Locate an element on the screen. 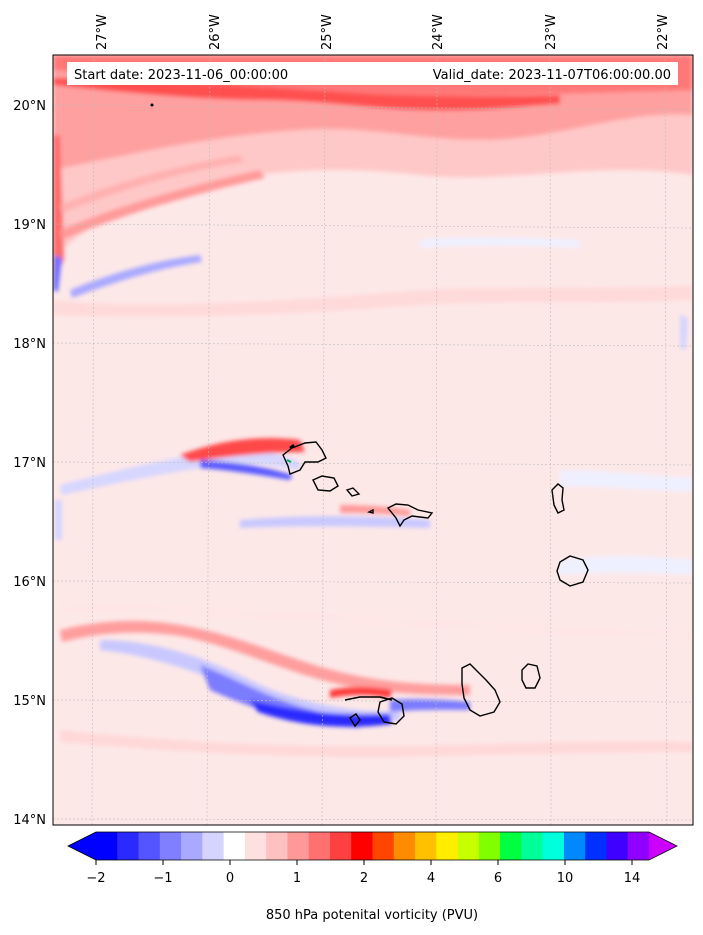 The width and height of the screenshot is (703, 935). lat-label-20n: 20°N is located at coordinates (29, 106).